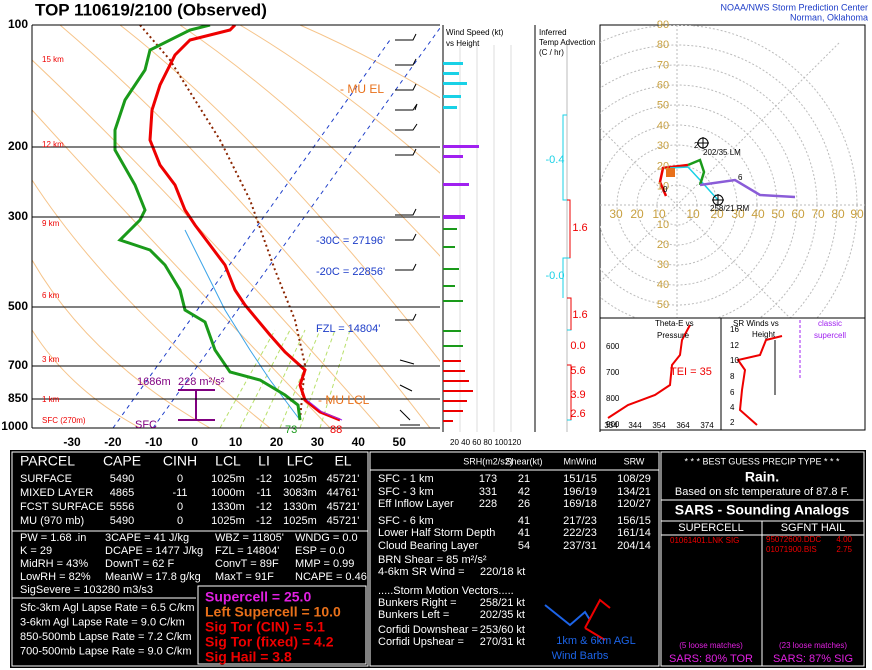 Image resolution: width=872 pixels, height=670 pixels. I want to click on sars-loose: (5 loose matches), so click(711, 645).